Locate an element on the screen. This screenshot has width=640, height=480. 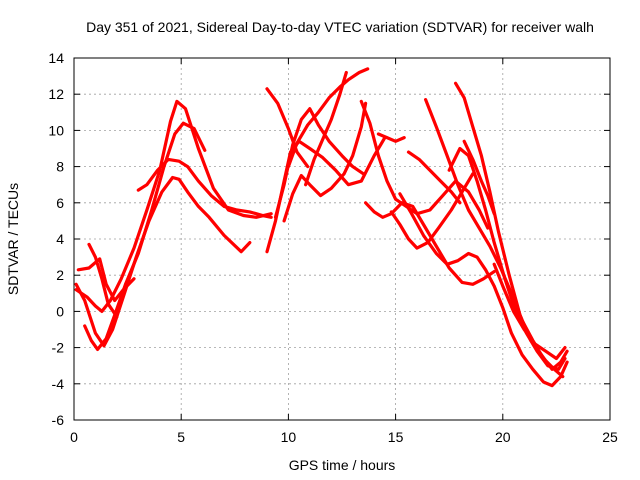
series-sat-r is located at coordinates (434, 177).